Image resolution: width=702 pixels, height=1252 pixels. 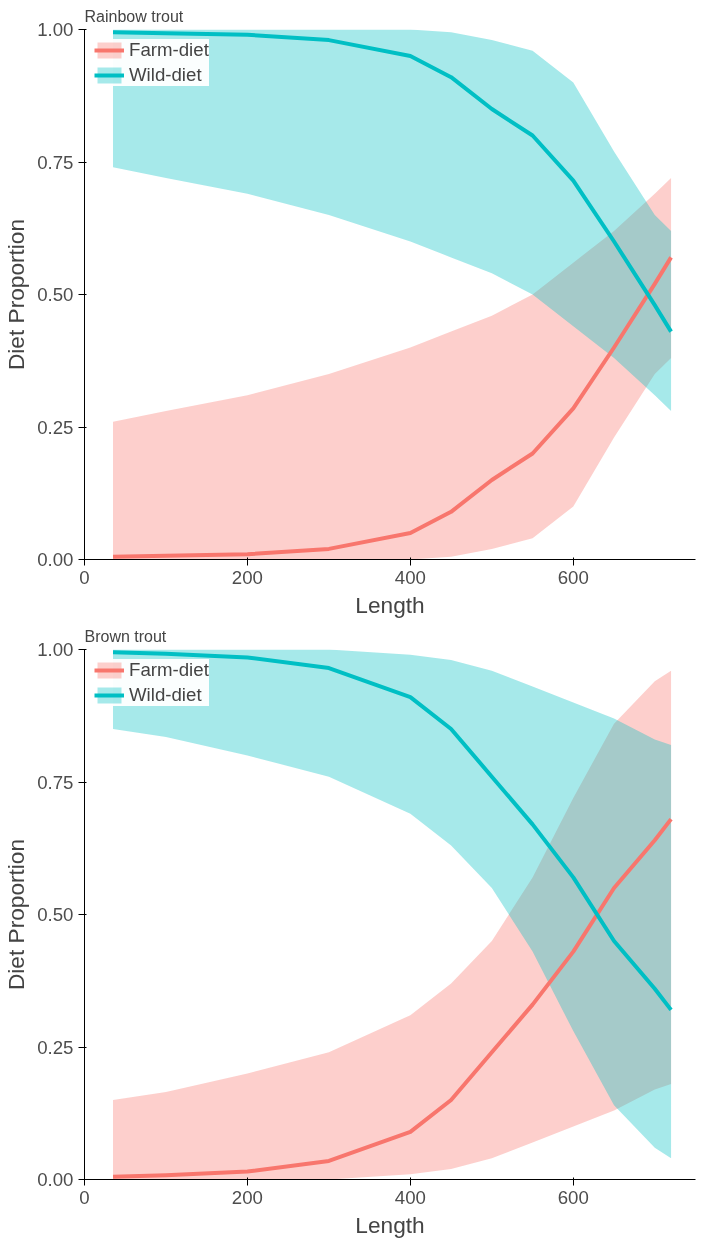 I want to click on chart-title: Brown trout, so click(x=125, y=636).